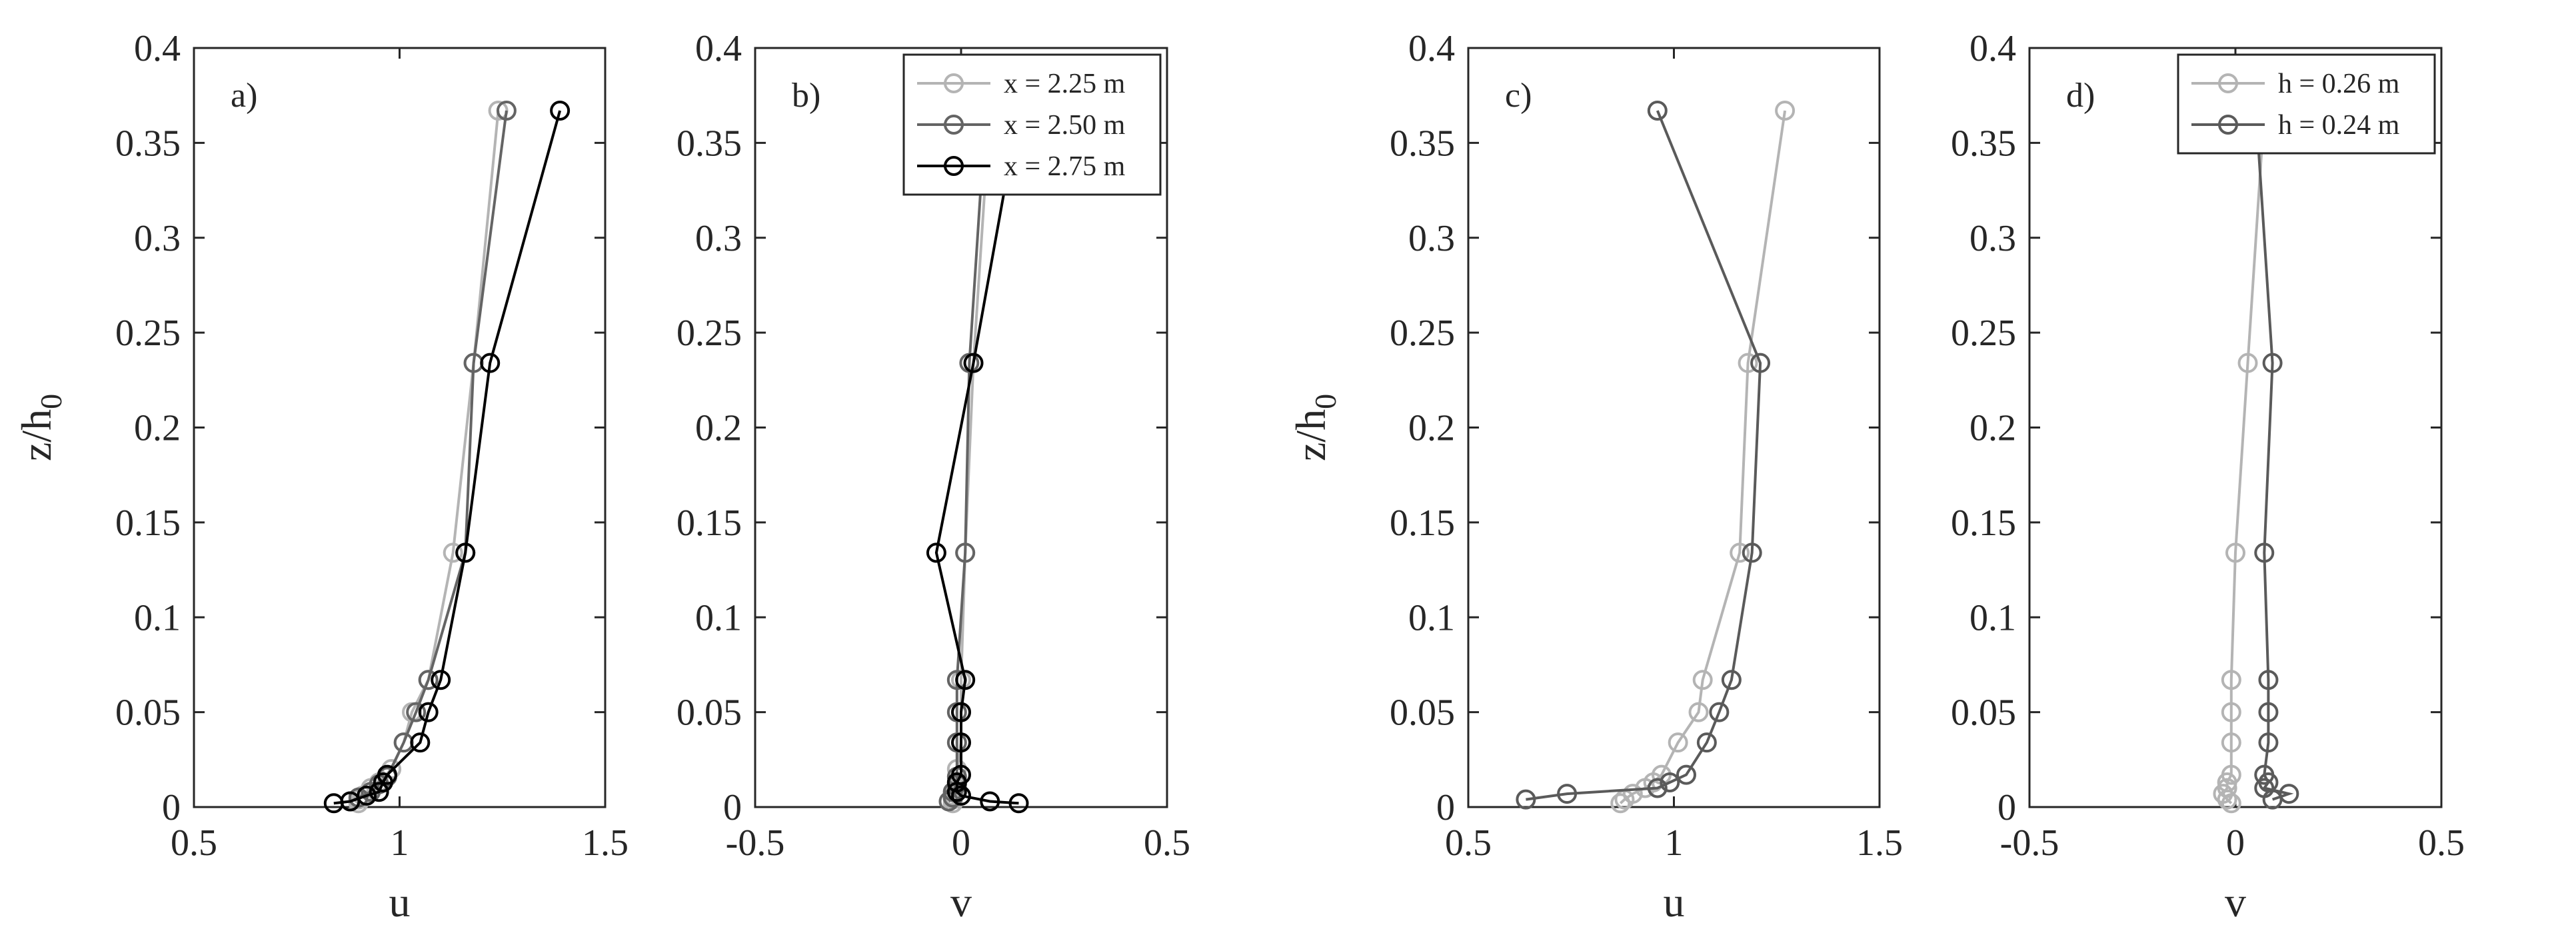  Describe the element at coordinates (806, 96) in the screenshot. I see `panel-label: b)` at that location.